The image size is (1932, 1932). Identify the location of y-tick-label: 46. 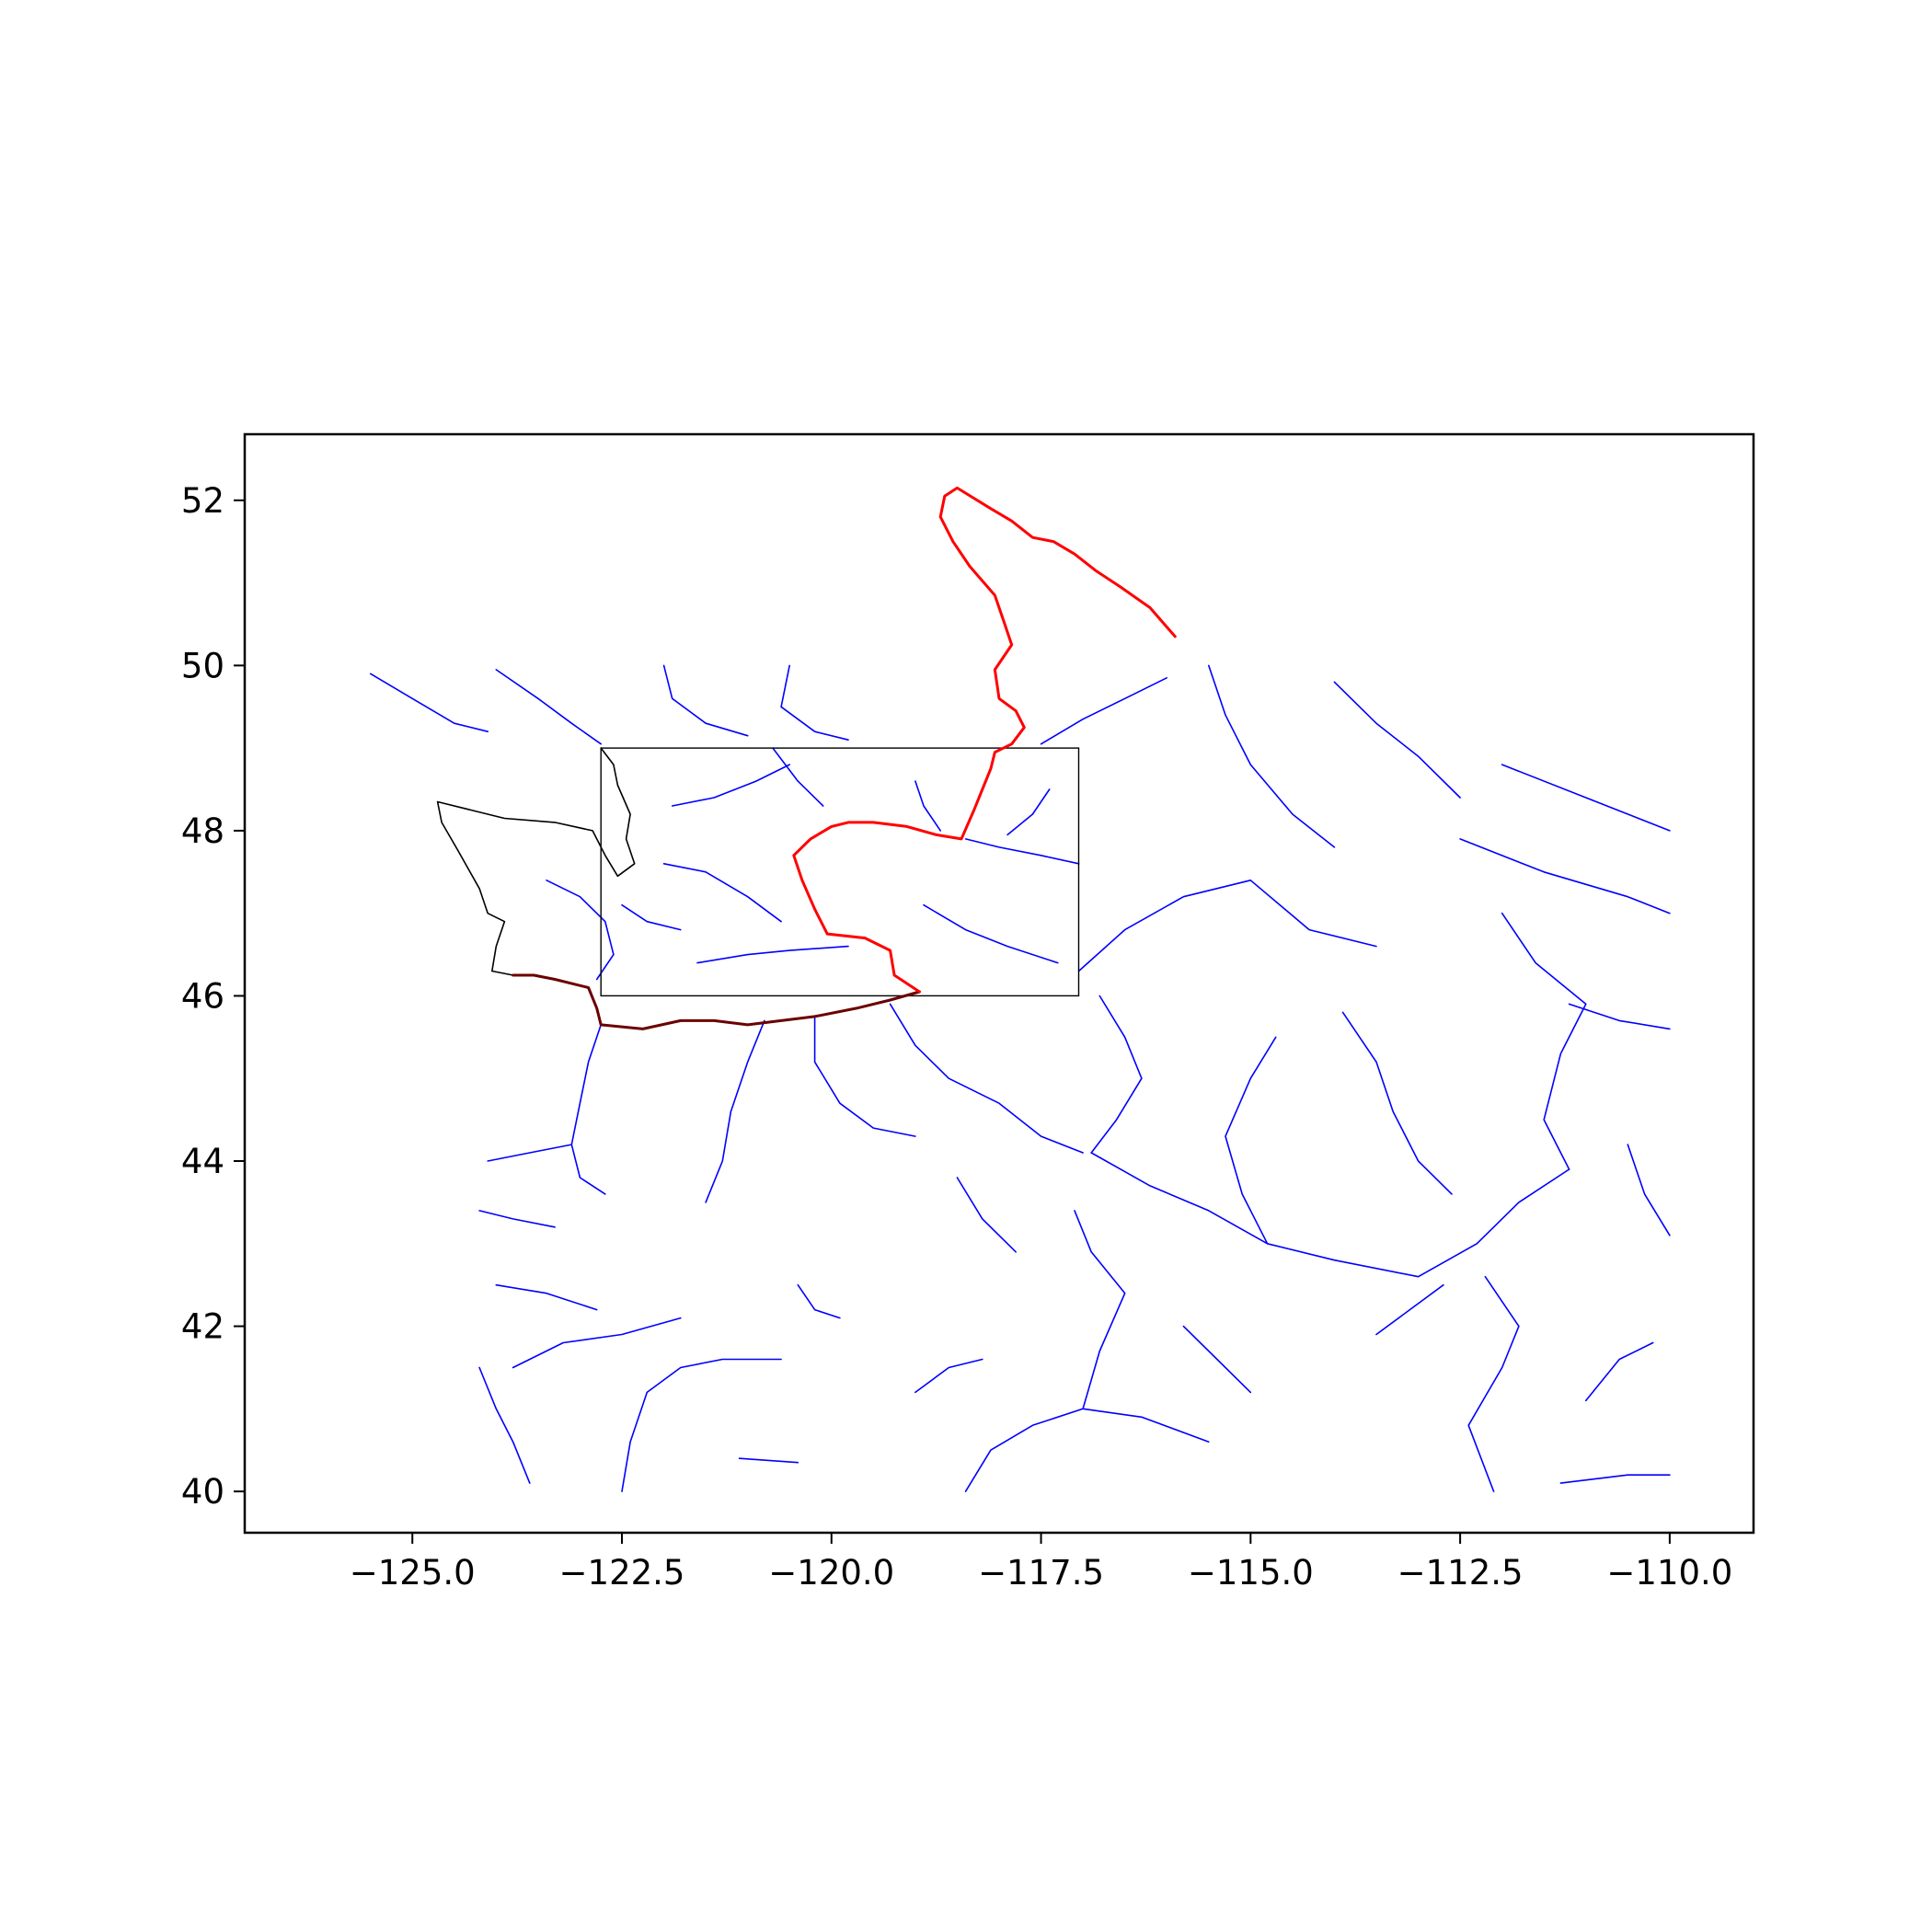
(202, 996).